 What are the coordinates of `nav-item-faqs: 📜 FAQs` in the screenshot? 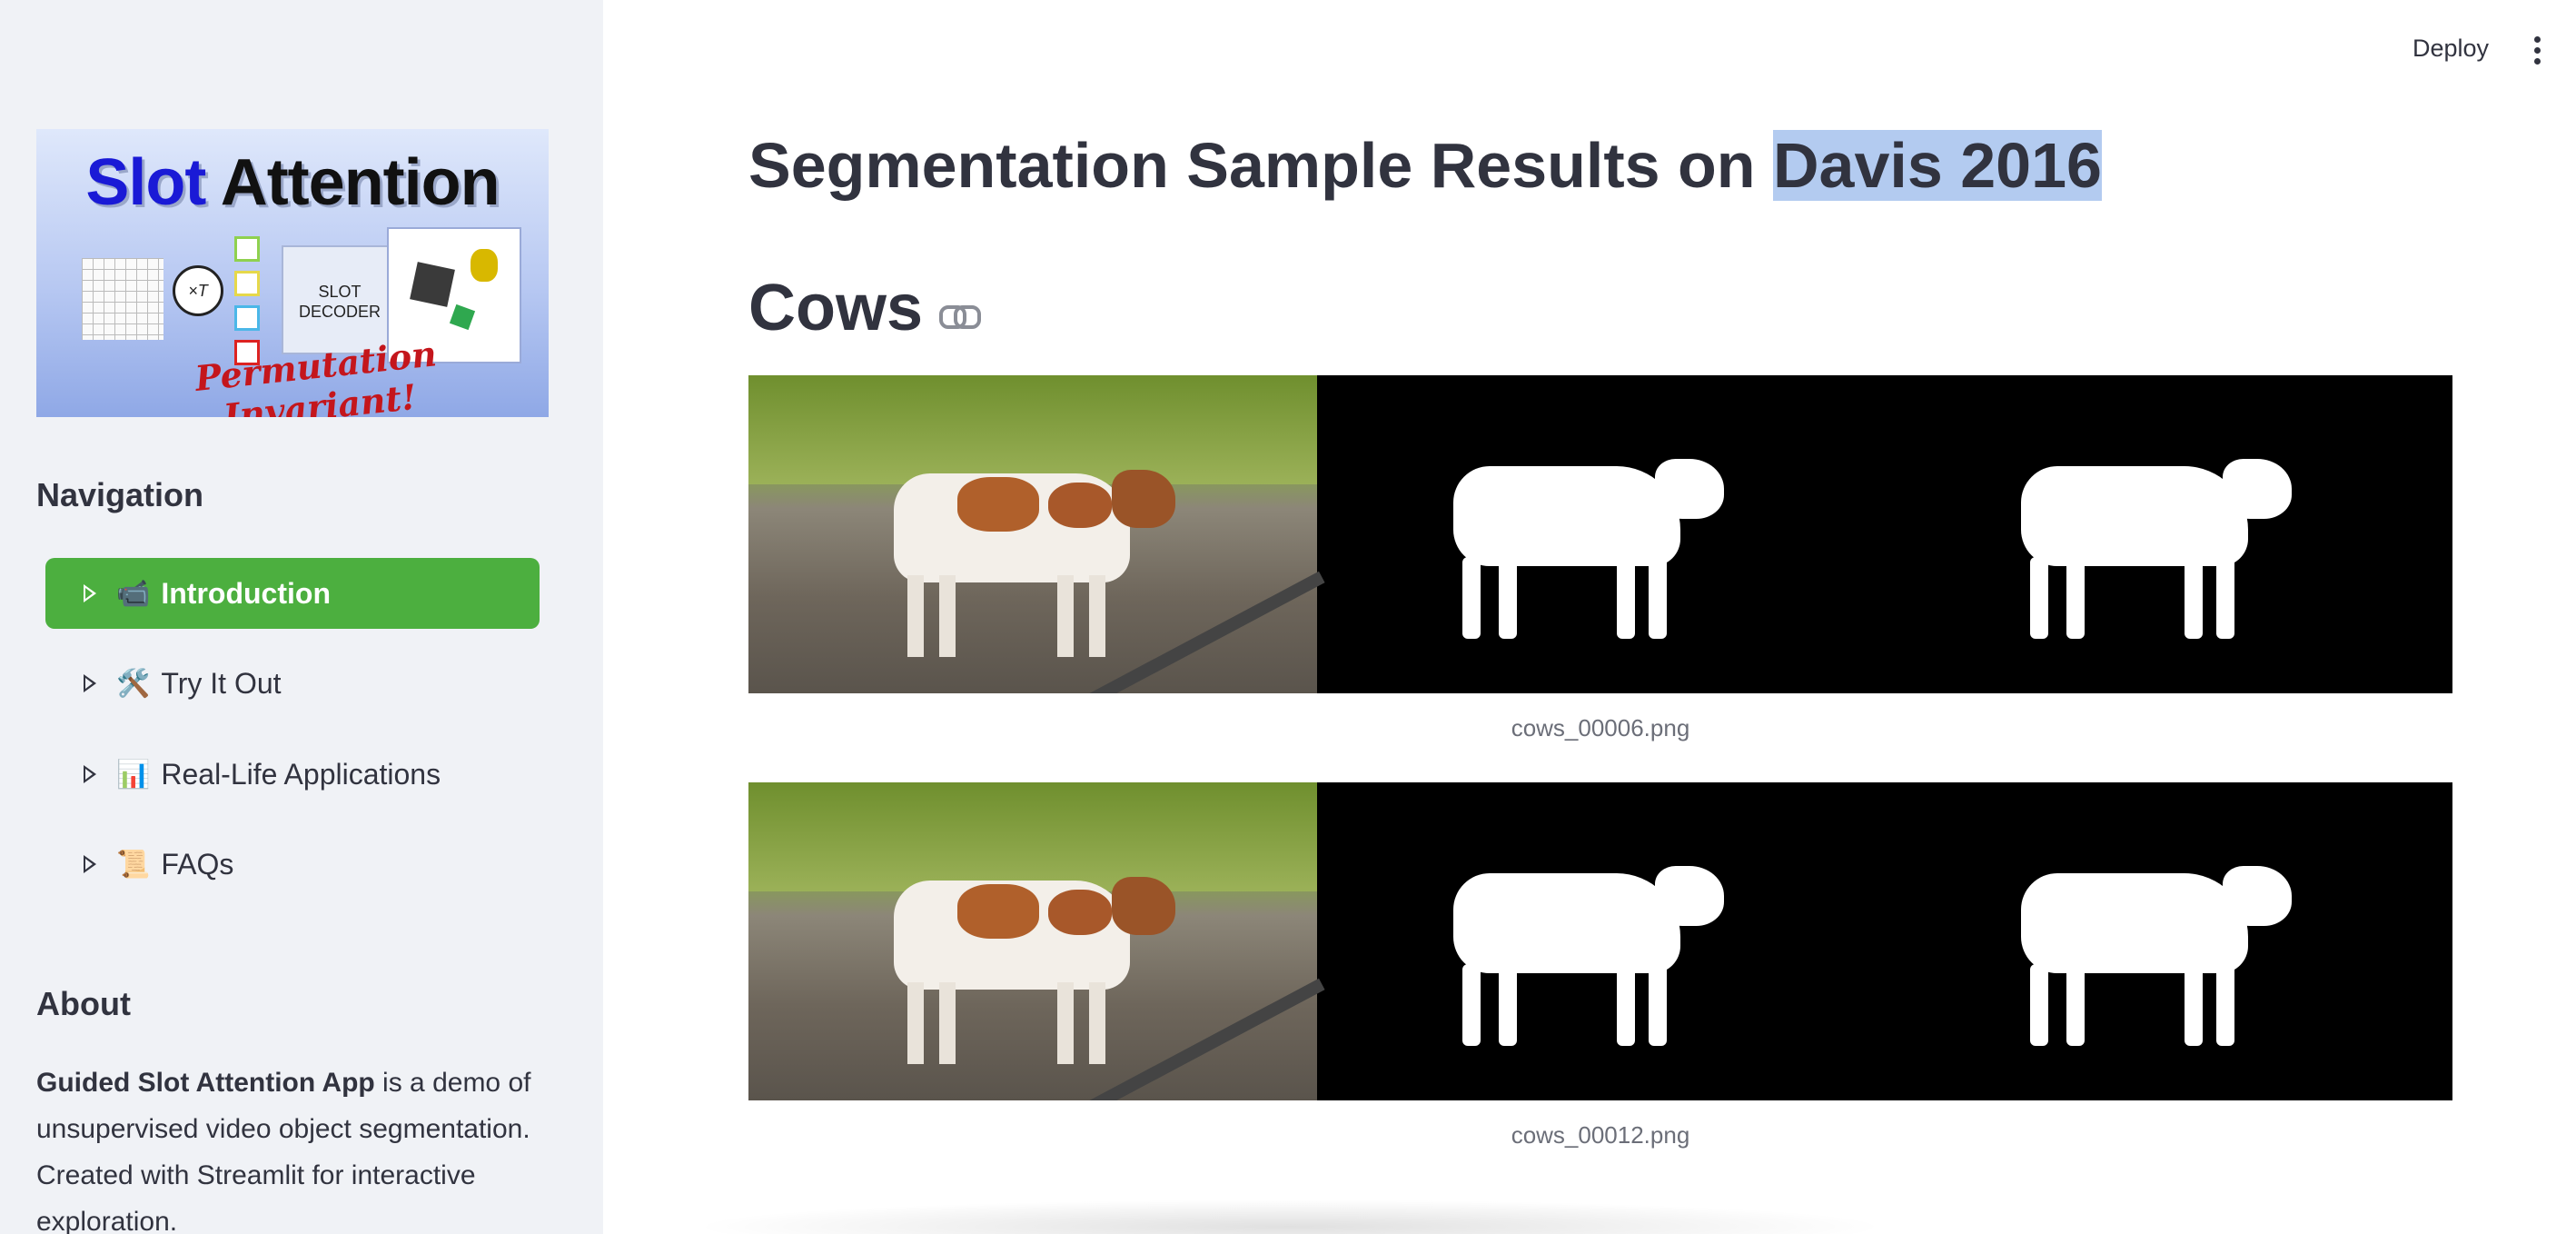 It's located at (292, 864).